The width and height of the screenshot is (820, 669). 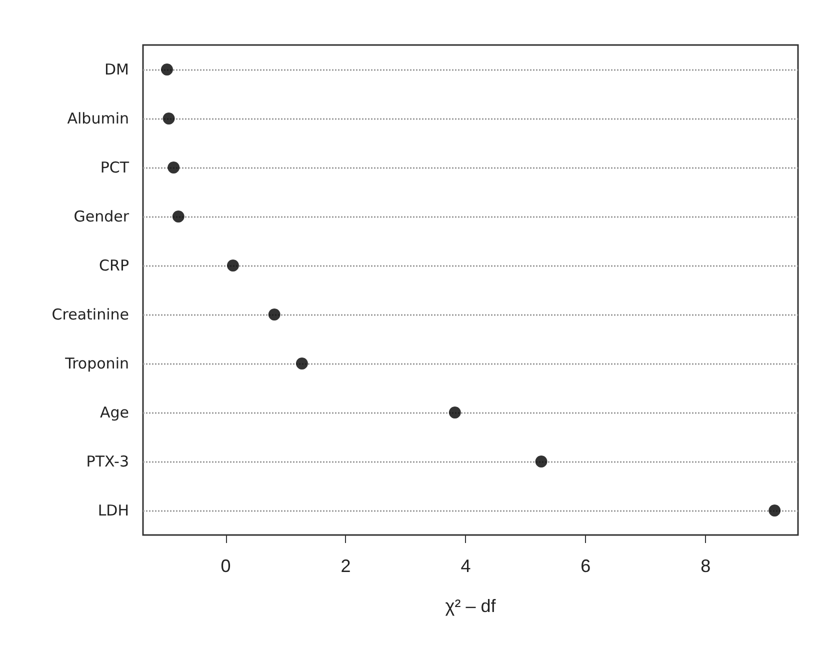 I want to click on y-tick-label: PTX-3, so click(x=107, y=461).